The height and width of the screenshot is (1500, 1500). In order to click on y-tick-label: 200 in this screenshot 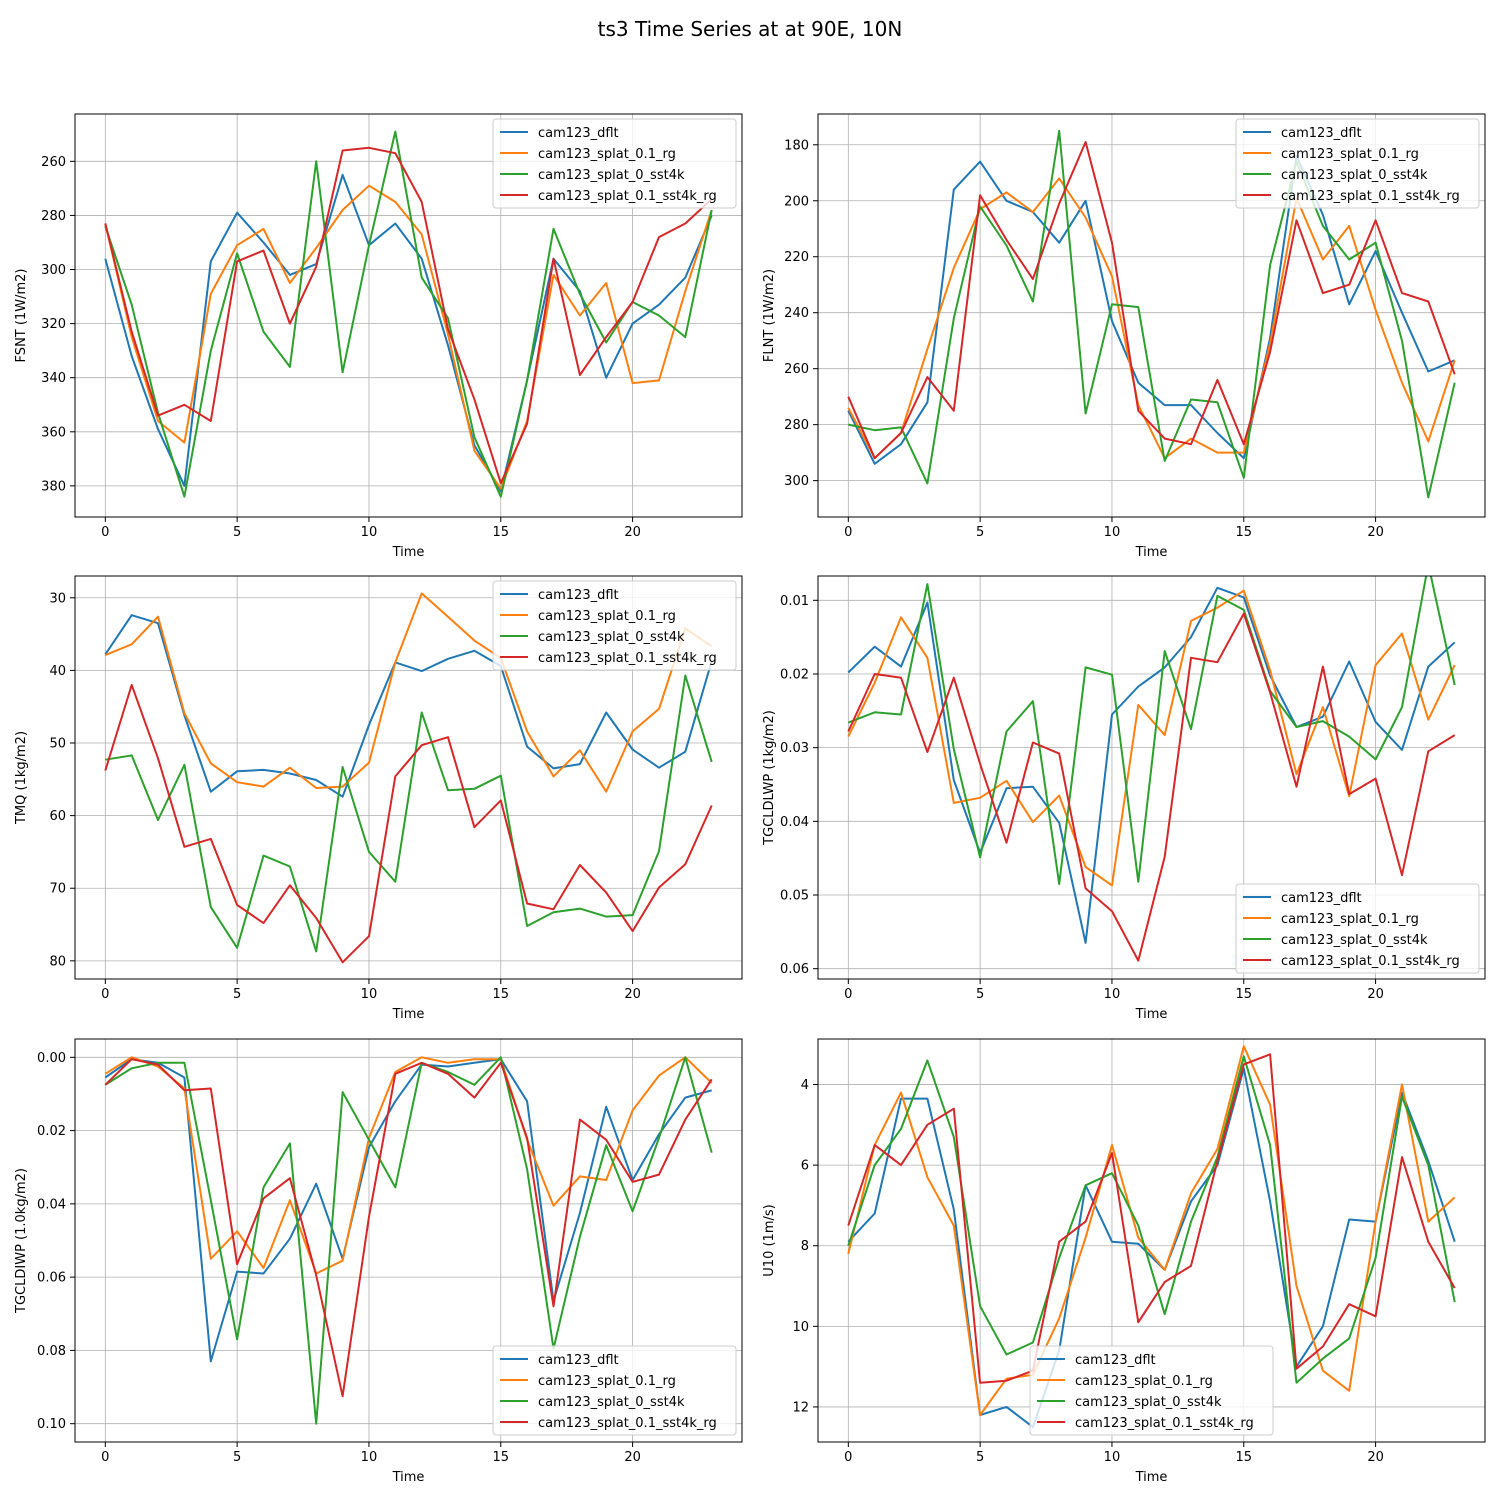, I will do `click(796, 201)`.